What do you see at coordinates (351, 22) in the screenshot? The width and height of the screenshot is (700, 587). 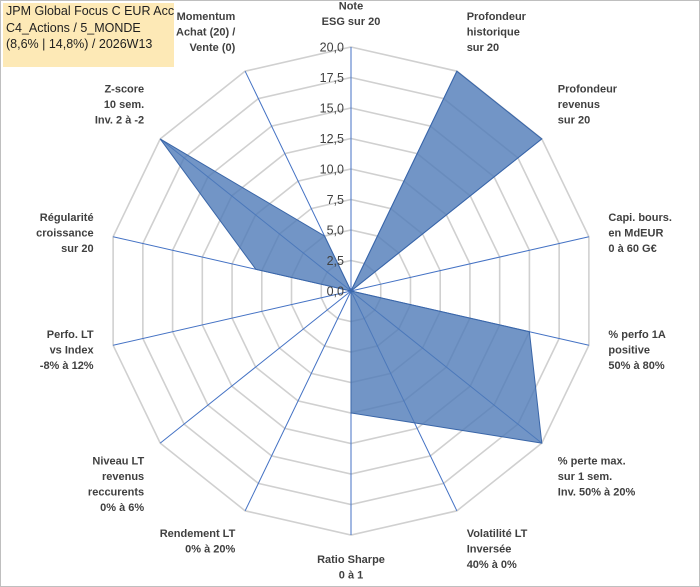 I see `category-label-line: ESG sur 20` at bounding box center [351, 22].